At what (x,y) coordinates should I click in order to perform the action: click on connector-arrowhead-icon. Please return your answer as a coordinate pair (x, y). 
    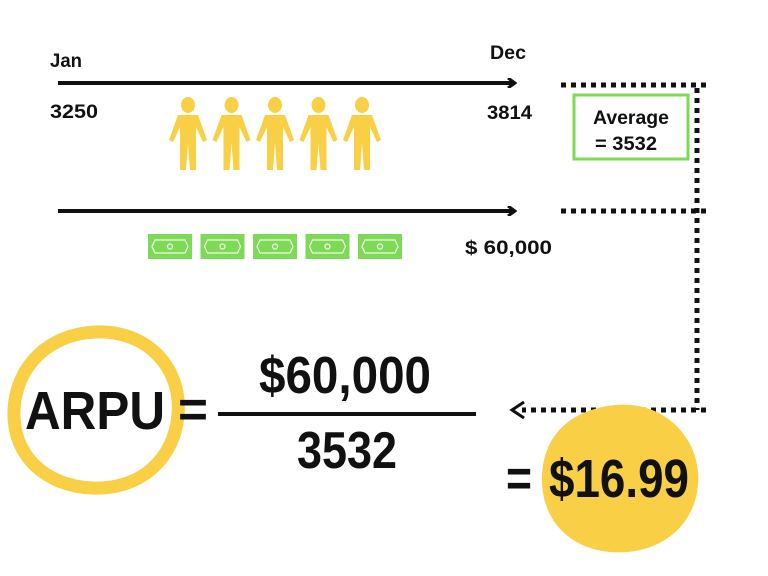
    Looking at the image, I should click on (517, 410).